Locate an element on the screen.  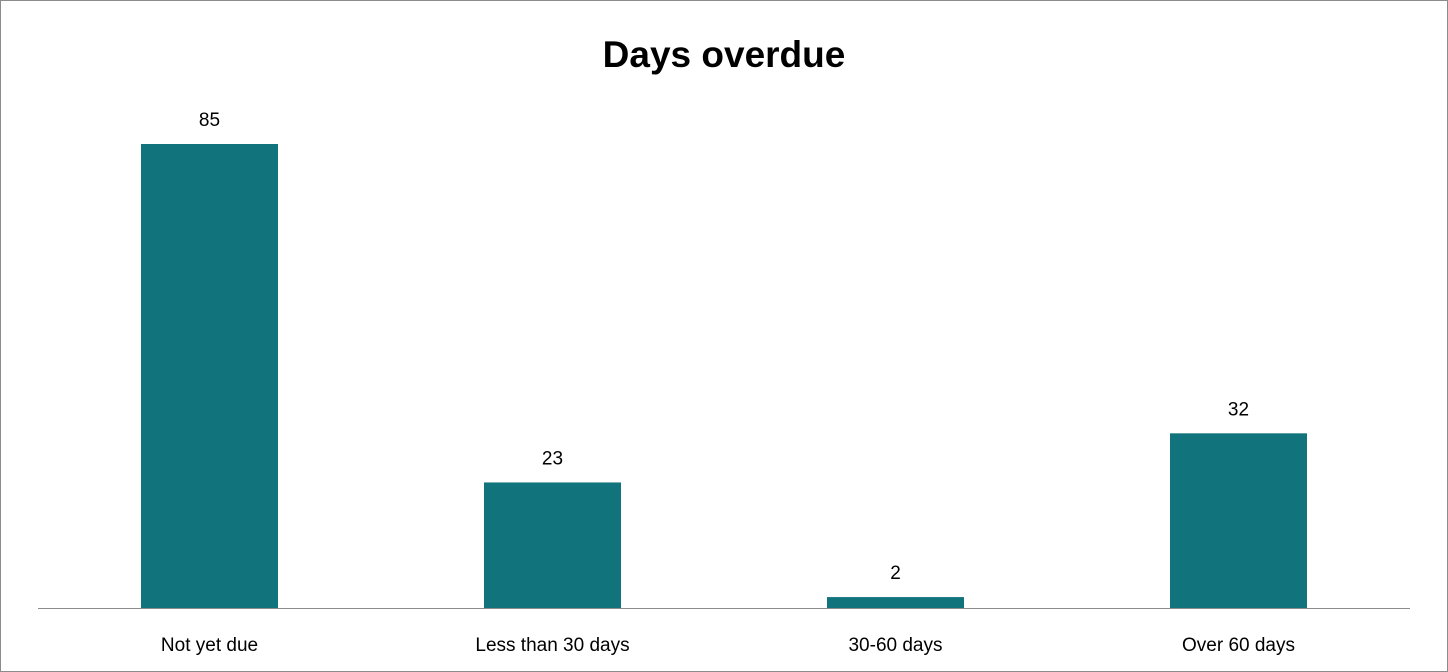
value-label-2: 2 is located at coordinates (895, 573).